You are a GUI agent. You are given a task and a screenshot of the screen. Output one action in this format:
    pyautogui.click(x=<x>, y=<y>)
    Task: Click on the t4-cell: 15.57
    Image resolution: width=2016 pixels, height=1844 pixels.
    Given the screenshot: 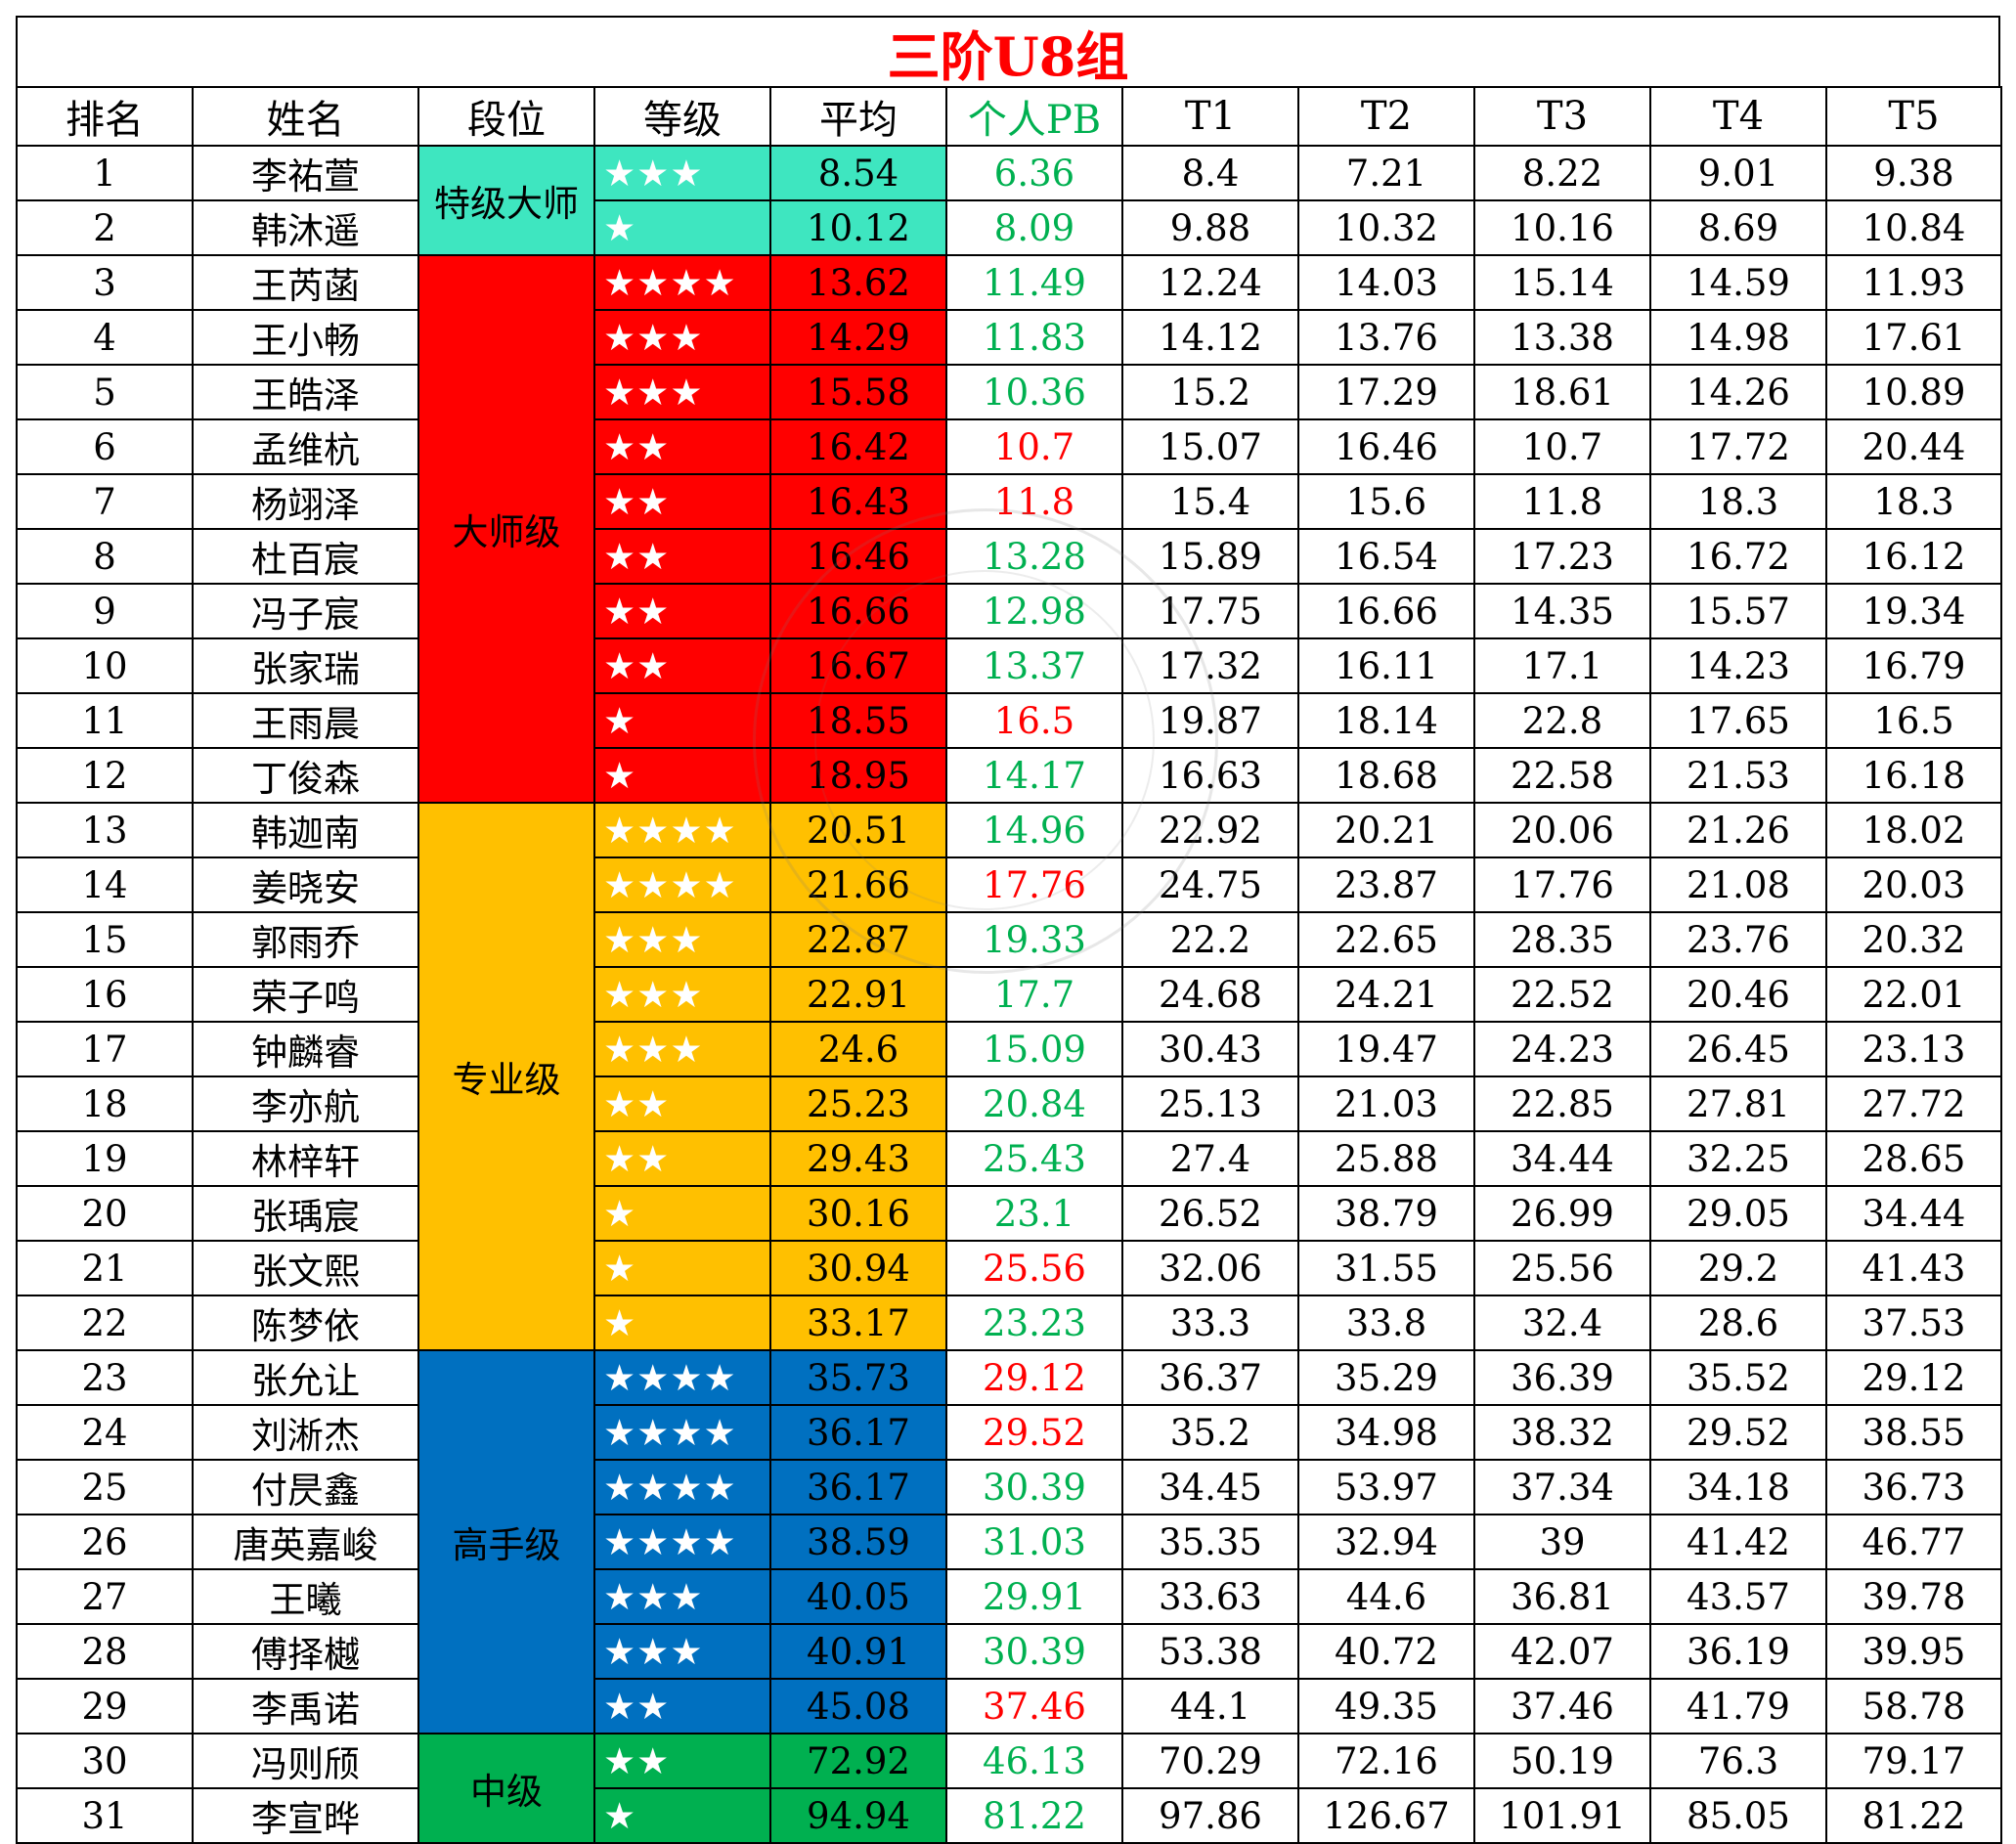 What is the action you would take?
    pyautogui.click(x=1738, y=611)
    